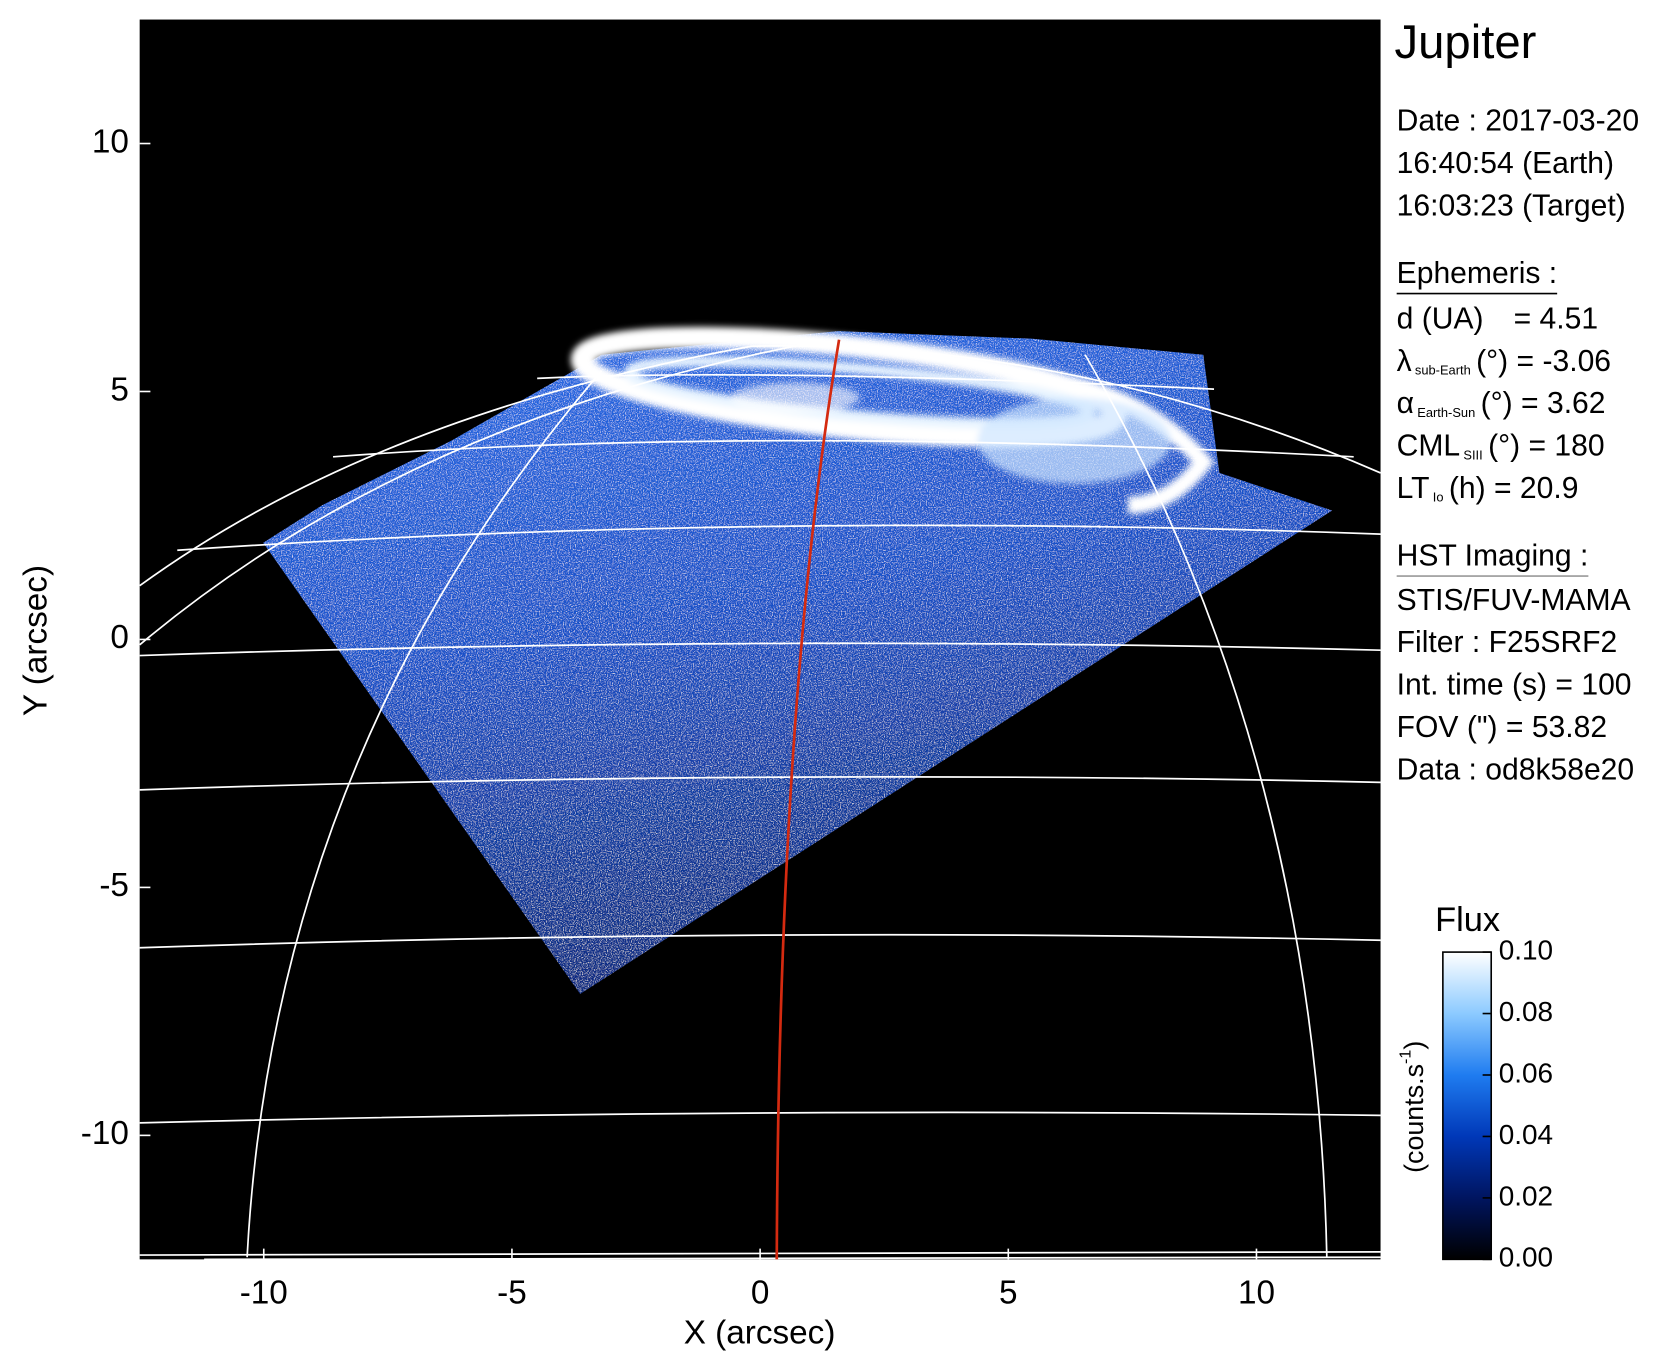  I want to click on date-line: 16:40:54 (Earth), so click(1505, 163).